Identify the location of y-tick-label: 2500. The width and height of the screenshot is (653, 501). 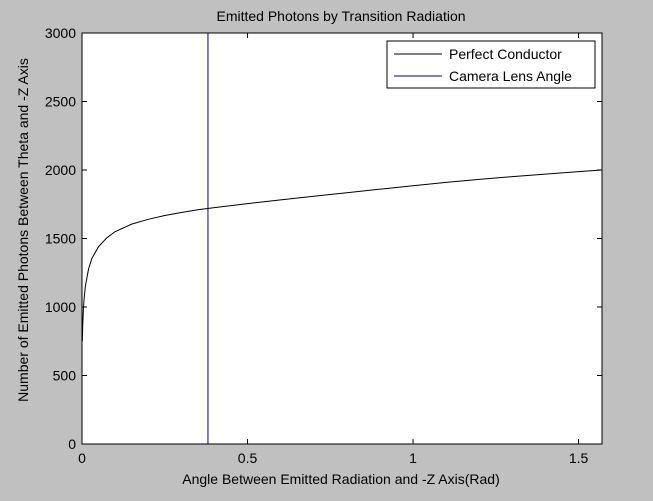
(60, 102).